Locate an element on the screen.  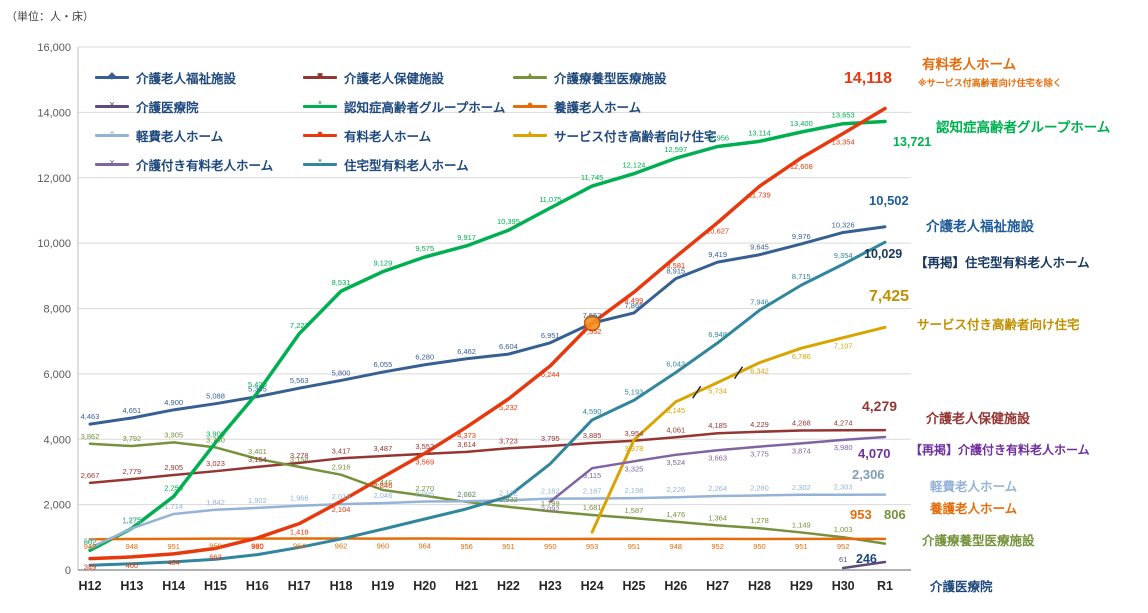
point-label: 2,250 is located at coordinates (173, 487).